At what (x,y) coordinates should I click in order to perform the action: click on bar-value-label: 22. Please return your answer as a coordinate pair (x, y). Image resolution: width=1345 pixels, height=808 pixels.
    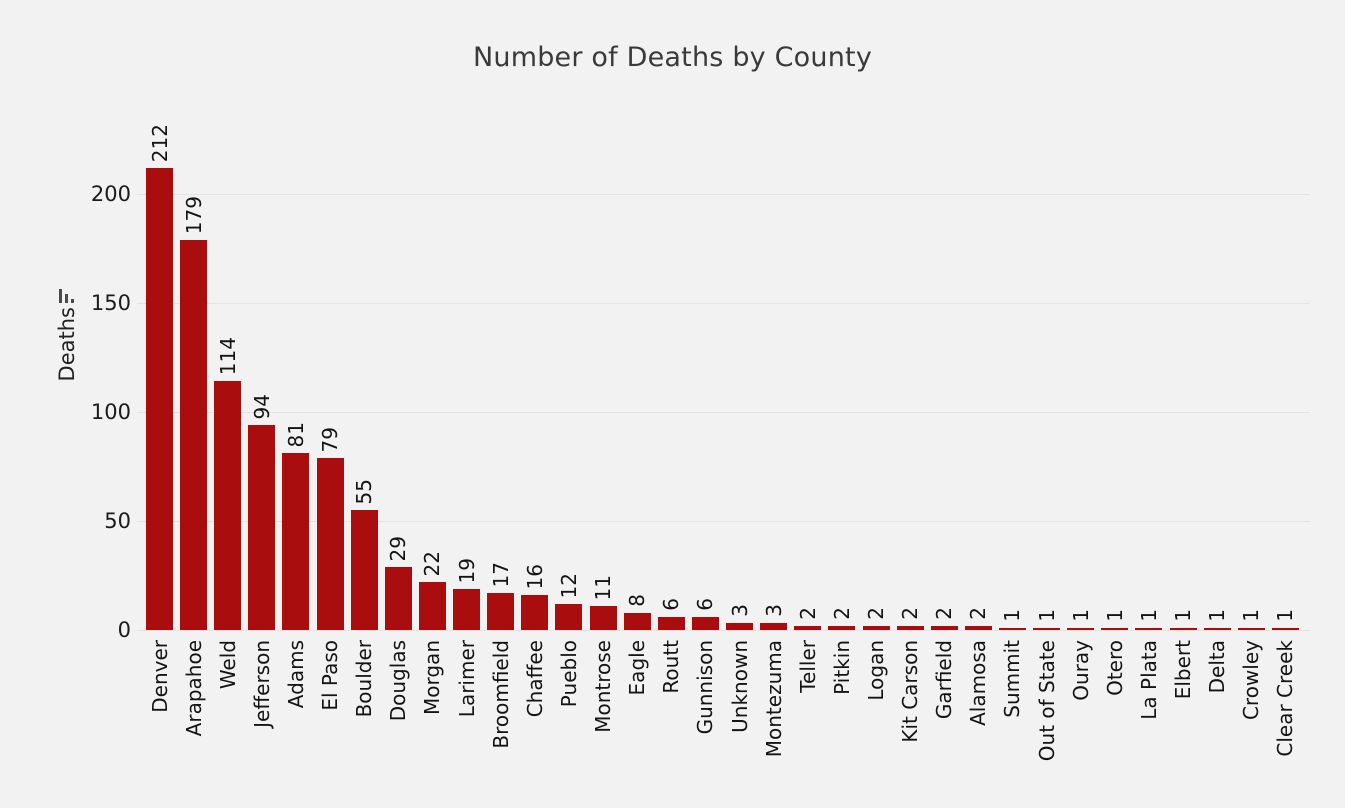
    Looking at the image, I should click on (432, 563).